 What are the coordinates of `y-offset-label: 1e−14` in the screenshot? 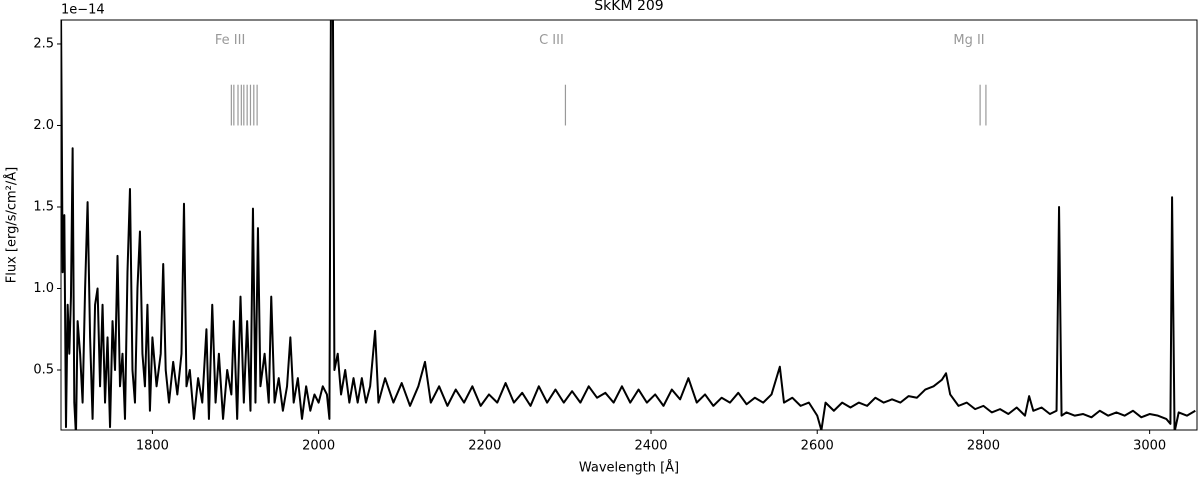 It's located at (83, 10).